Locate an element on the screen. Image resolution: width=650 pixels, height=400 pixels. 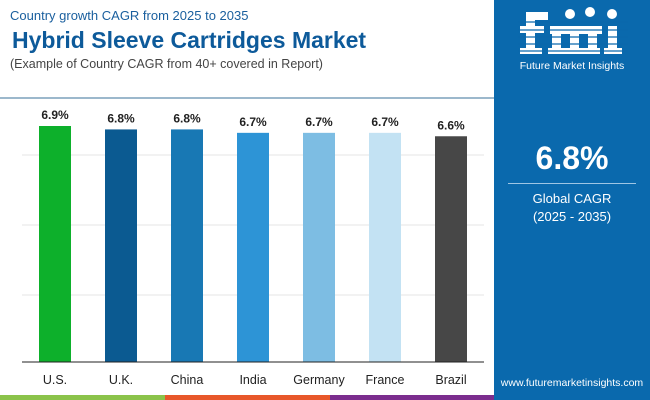
x-tick-label: India is located at coordinates (252, 380).